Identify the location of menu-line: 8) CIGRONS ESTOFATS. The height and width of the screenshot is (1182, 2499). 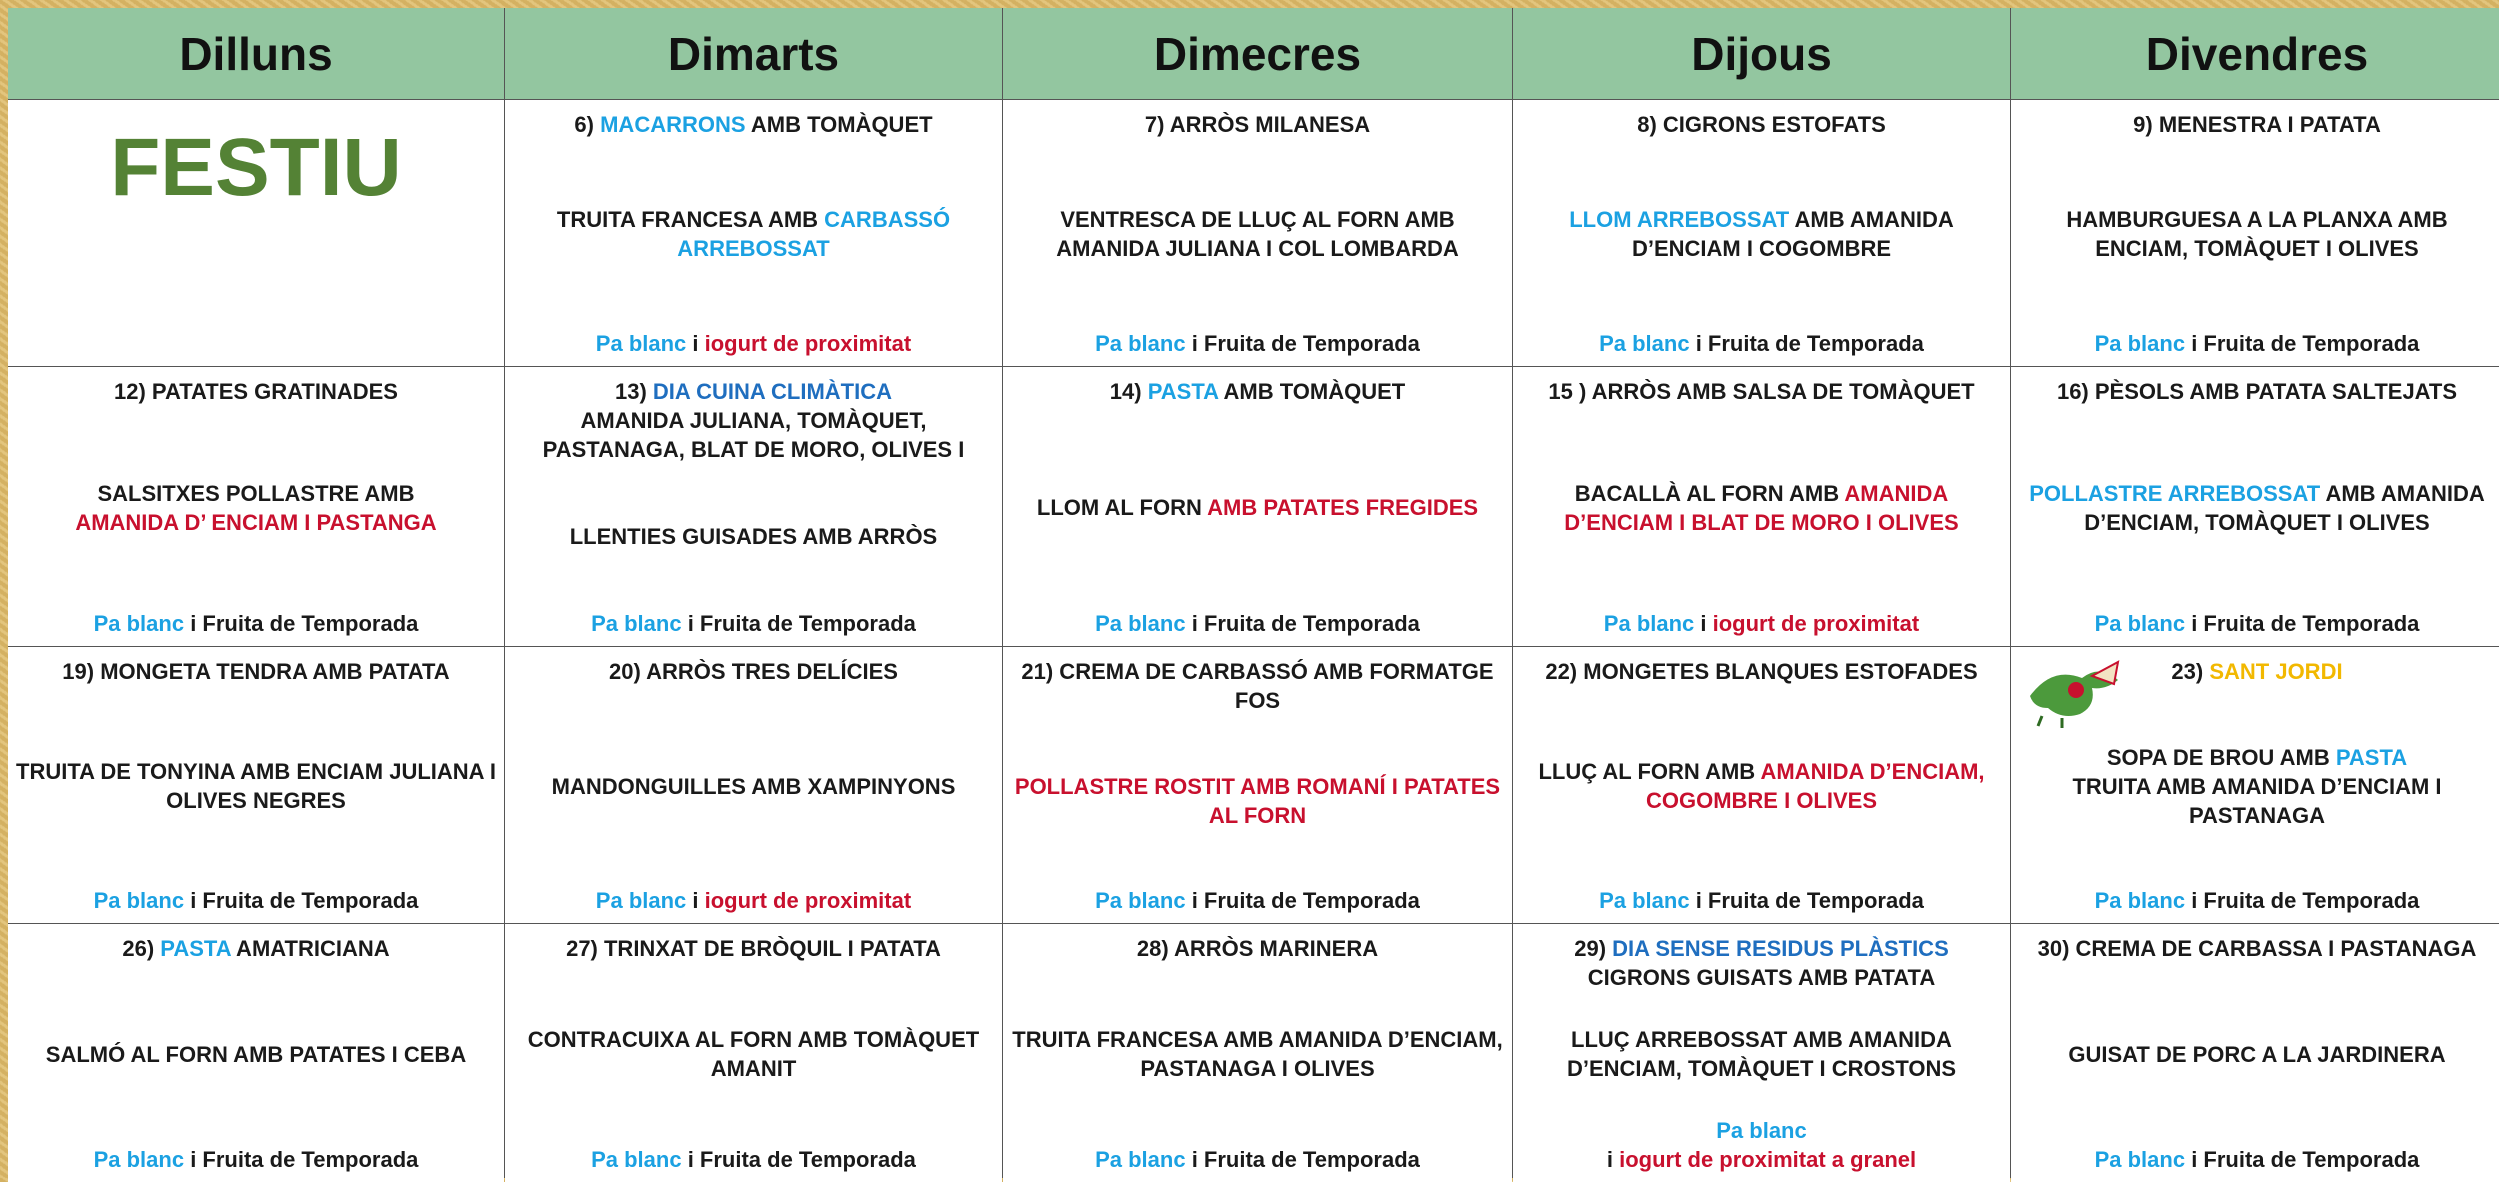
(1761, 124).